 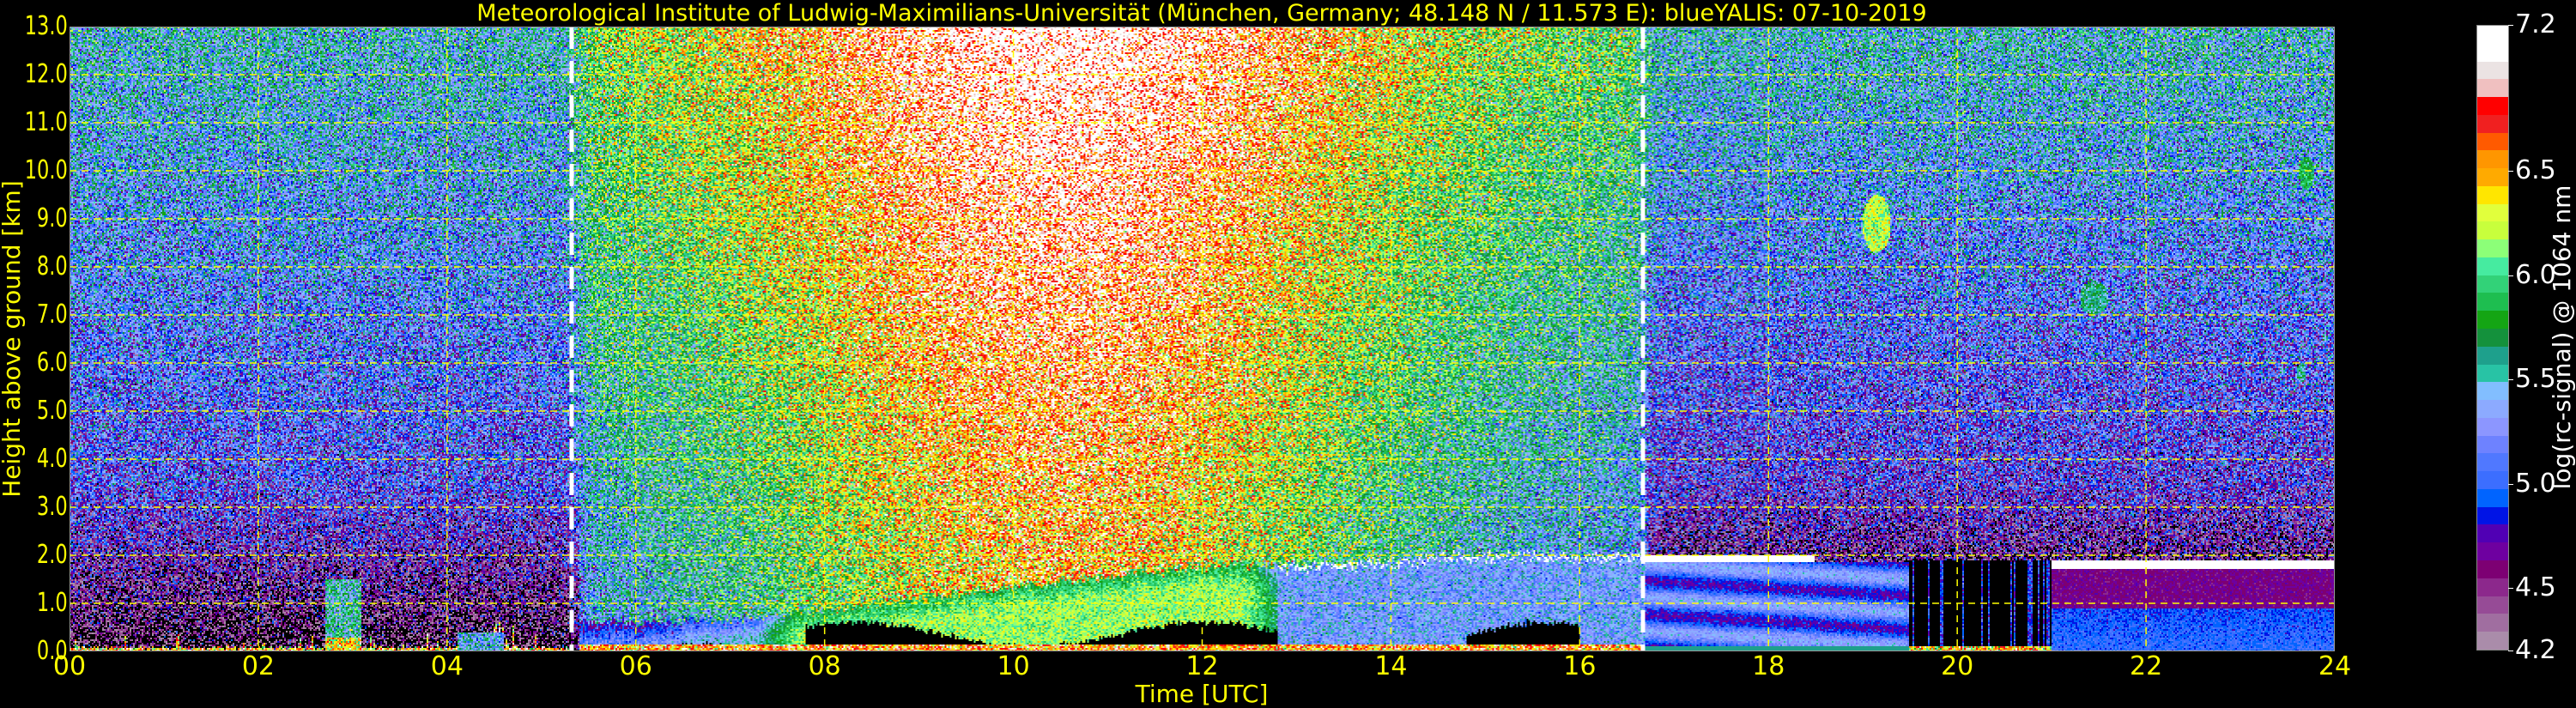 I want to click on y-axis-label: Height above ground [km], so click(x=13, y=339).